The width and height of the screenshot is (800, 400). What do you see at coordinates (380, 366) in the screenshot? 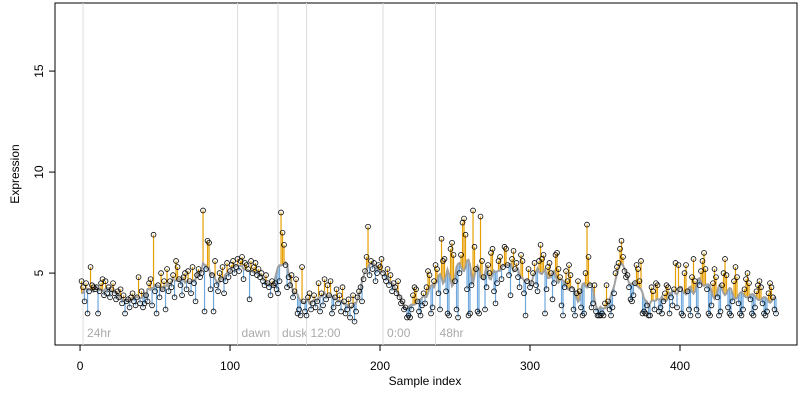
I see `x-tick-label: 200` at bounding box center [380, 366].